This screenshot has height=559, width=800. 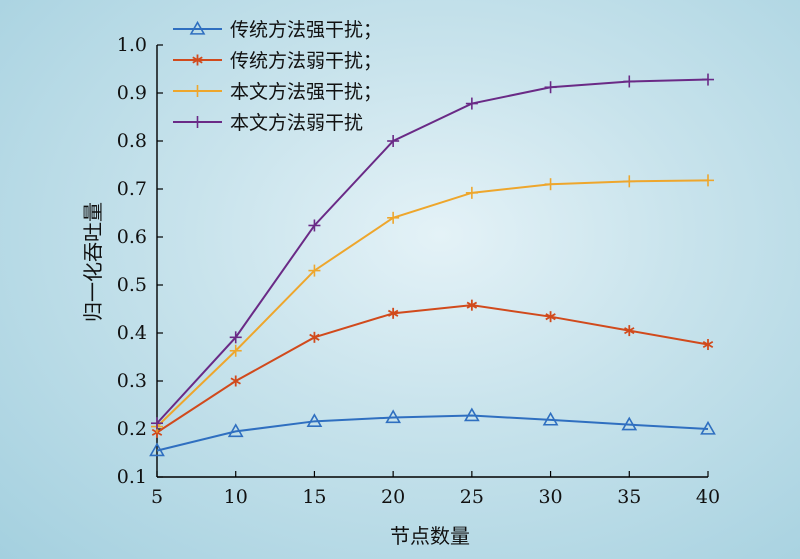 What do you see at coordinates (296, 123) in the screenshot?
I see `legend-label: 本文方法弱干扰` at bounding box center [296, 123].